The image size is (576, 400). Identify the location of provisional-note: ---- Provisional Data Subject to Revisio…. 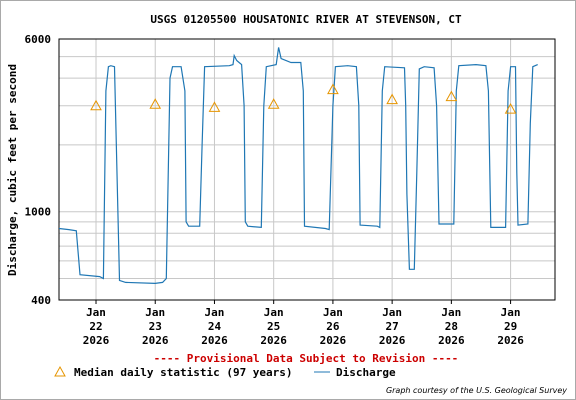
(306, 358).